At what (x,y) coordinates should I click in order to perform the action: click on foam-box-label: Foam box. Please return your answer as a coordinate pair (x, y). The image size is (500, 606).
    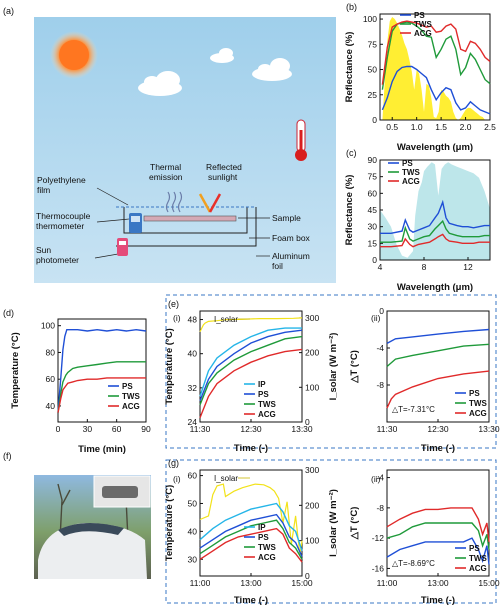
    Looking at the image, I should click on (291, 238).